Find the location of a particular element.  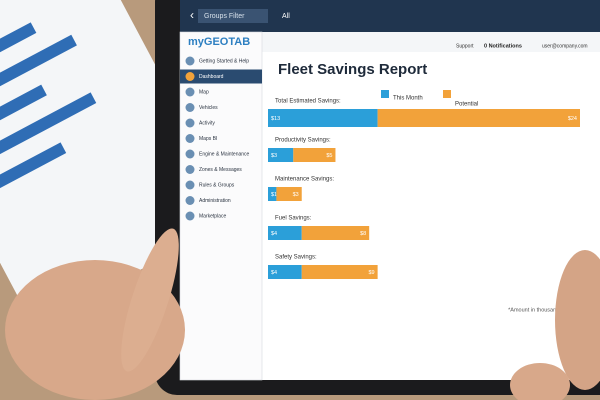

menu-item: Vehicles is located at coordinates (208, 108).